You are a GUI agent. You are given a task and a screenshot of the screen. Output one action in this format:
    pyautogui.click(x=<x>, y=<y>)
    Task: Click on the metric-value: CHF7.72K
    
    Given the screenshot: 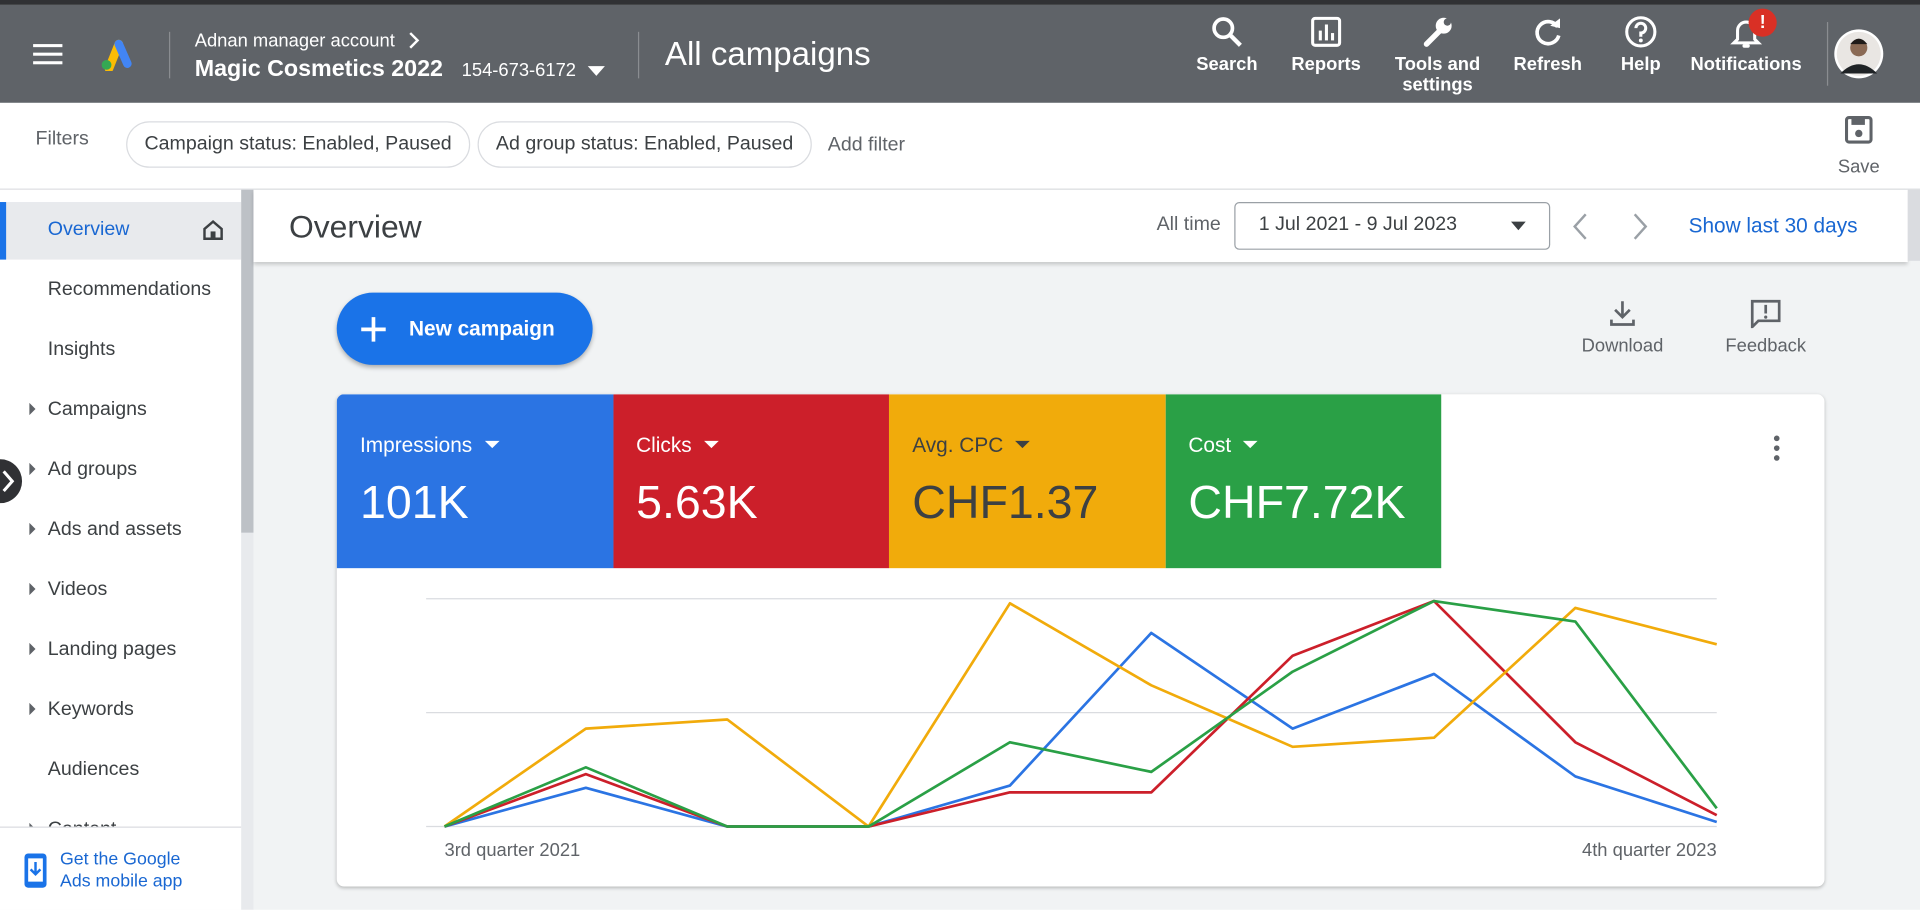 What is the action you would take?
    pyautogui.click(x=1297, y=503)
    